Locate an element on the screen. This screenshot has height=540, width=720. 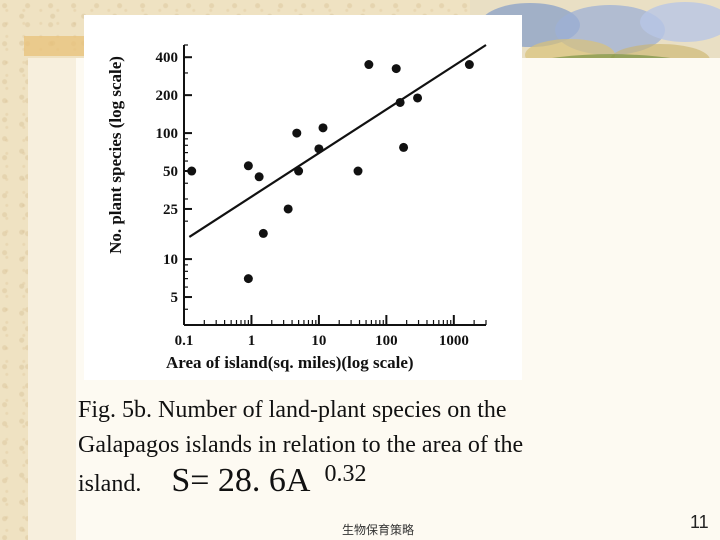
x-axis-title: Area of island(sq. miles)(log scale) is located at coordinates (290, 362).